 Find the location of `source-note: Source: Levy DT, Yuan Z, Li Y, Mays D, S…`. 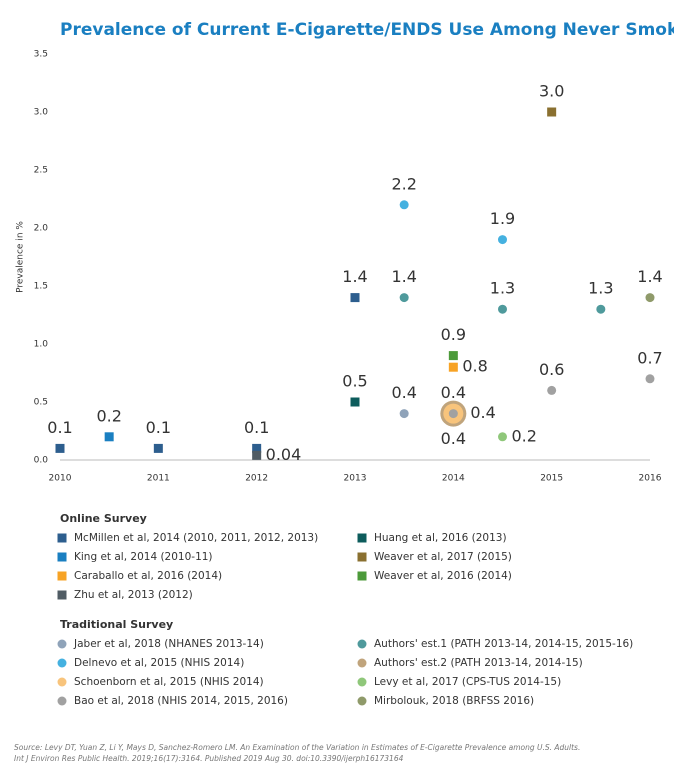

source-note: Source: Levy DT, Yuan Z, Li Y, Mays D, S… is located at coordinates (297, 747).